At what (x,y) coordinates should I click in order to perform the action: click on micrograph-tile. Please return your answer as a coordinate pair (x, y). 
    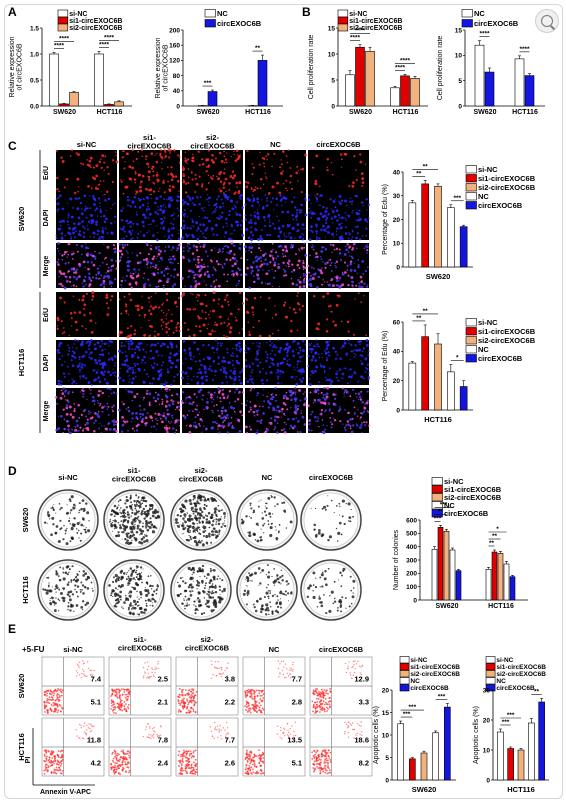
    Looking at the image, I should click on (212, 410).